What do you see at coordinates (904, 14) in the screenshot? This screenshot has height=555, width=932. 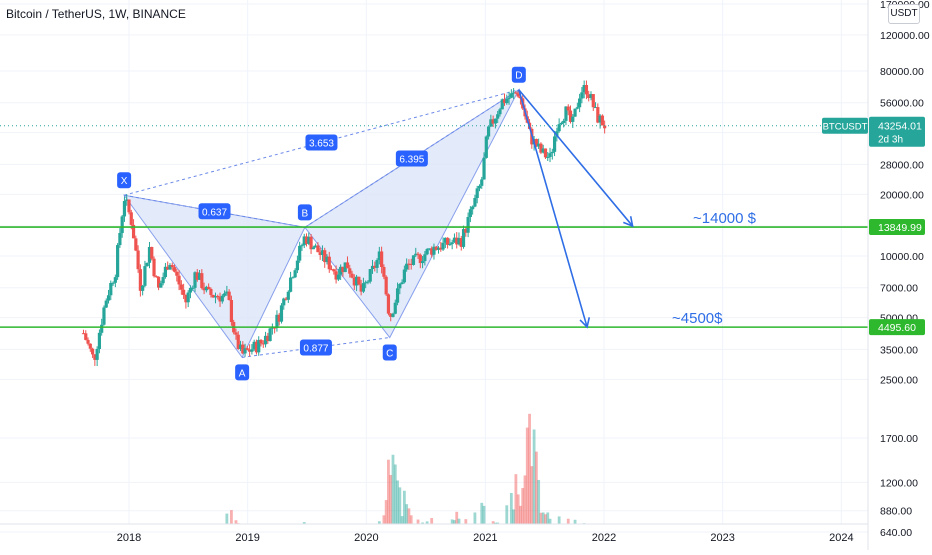 I see `currency-selector: USDT` at bounding box center [904, 14].